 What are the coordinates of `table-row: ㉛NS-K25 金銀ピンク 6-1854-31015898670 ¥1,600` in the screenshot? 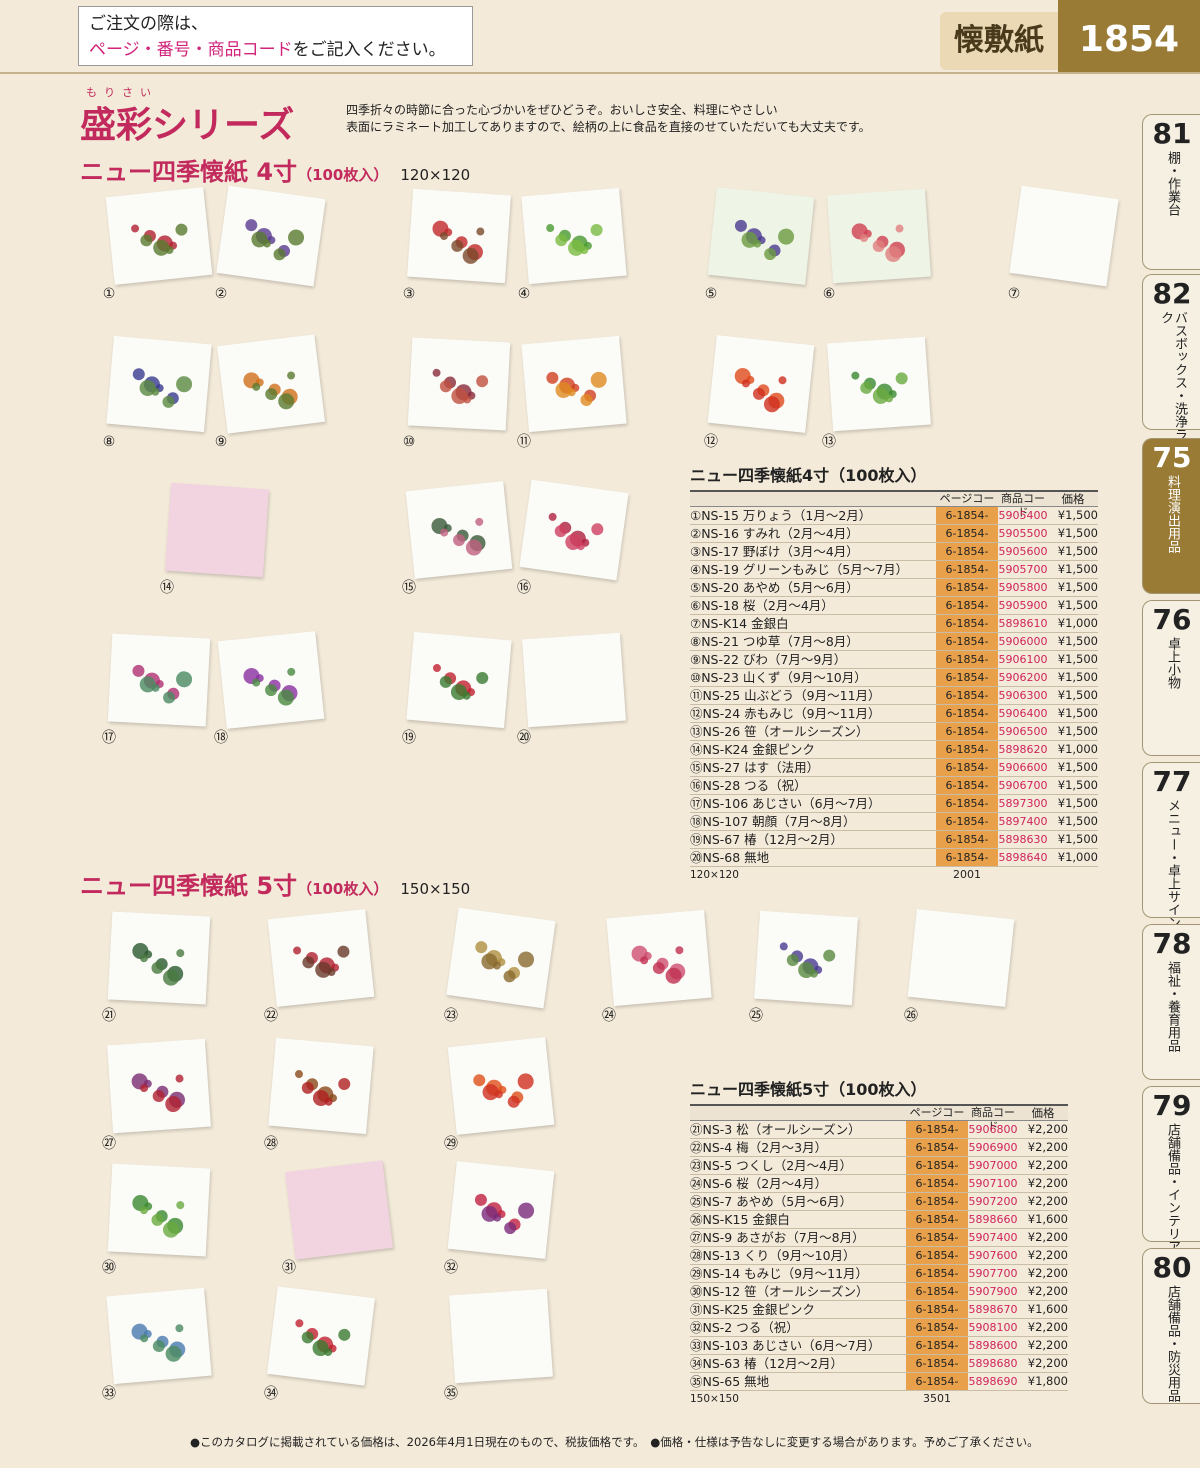 It's located at (879, 1317).